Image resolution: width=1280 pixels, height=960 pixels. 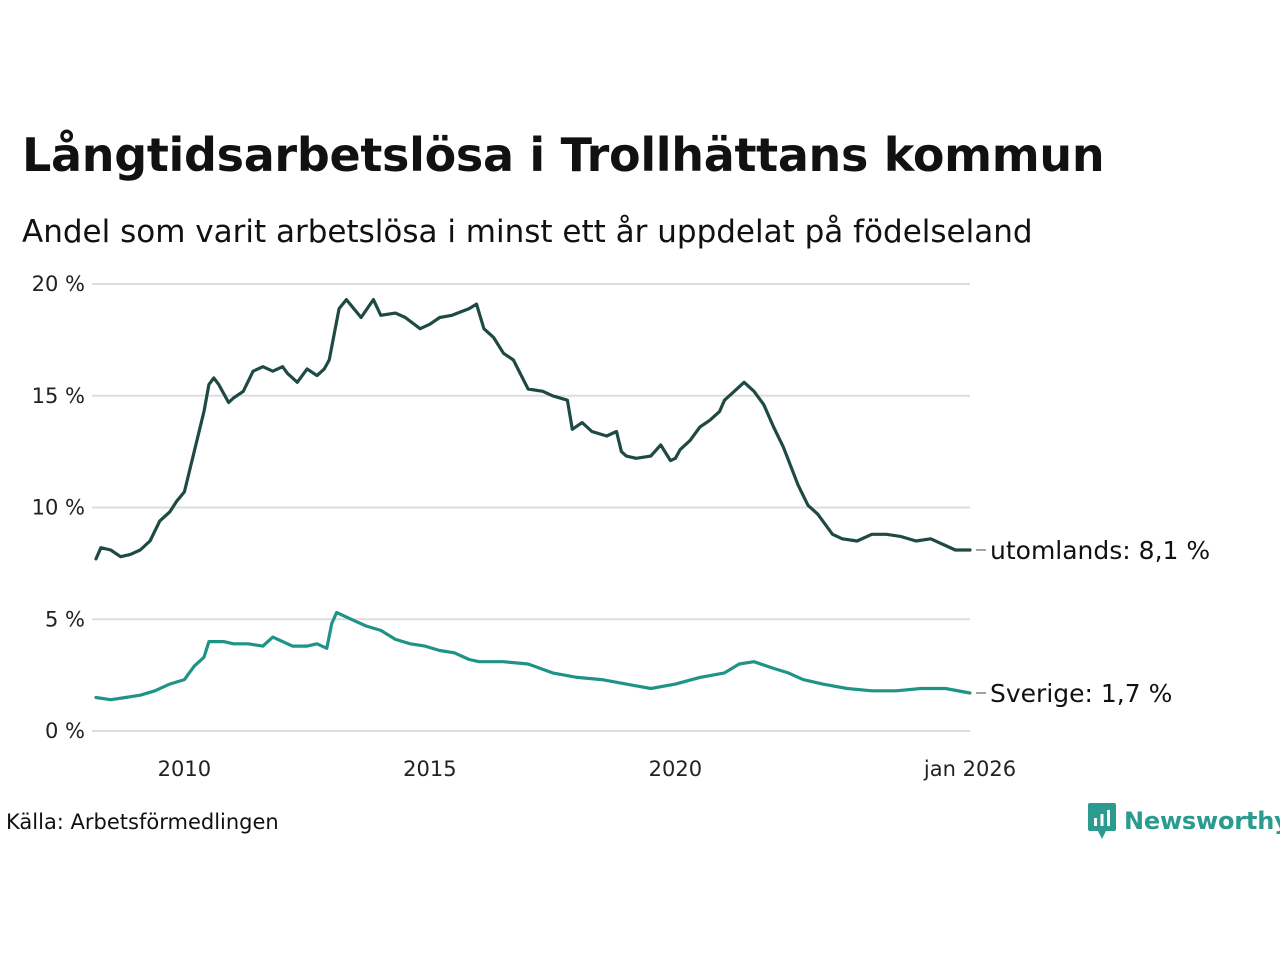 What do you see at coordinates (58, 396) in the screenshot?
I see `y-tick-label: 15 %` at bounding box center [58, 396].